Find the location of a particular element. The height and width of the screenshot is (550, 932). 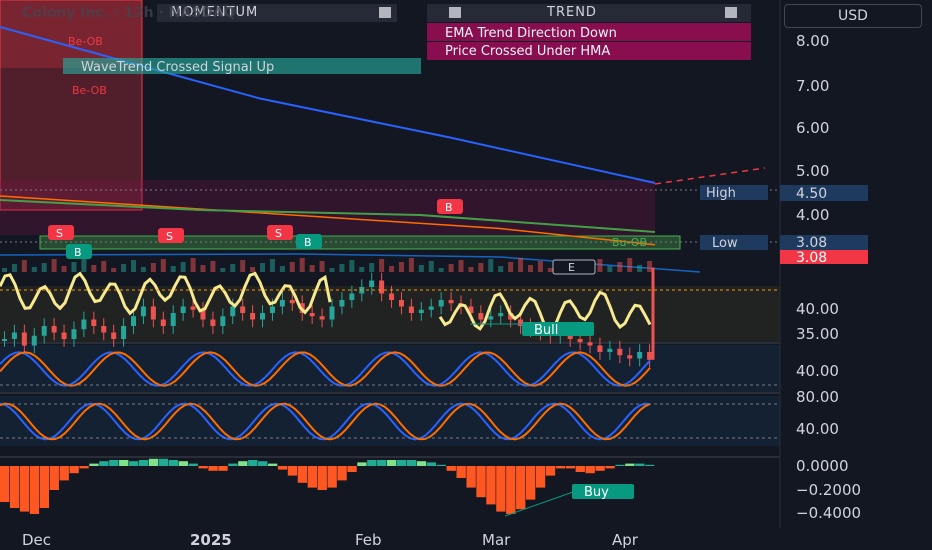

currency-button: USD is located at coordinates (853, 16).